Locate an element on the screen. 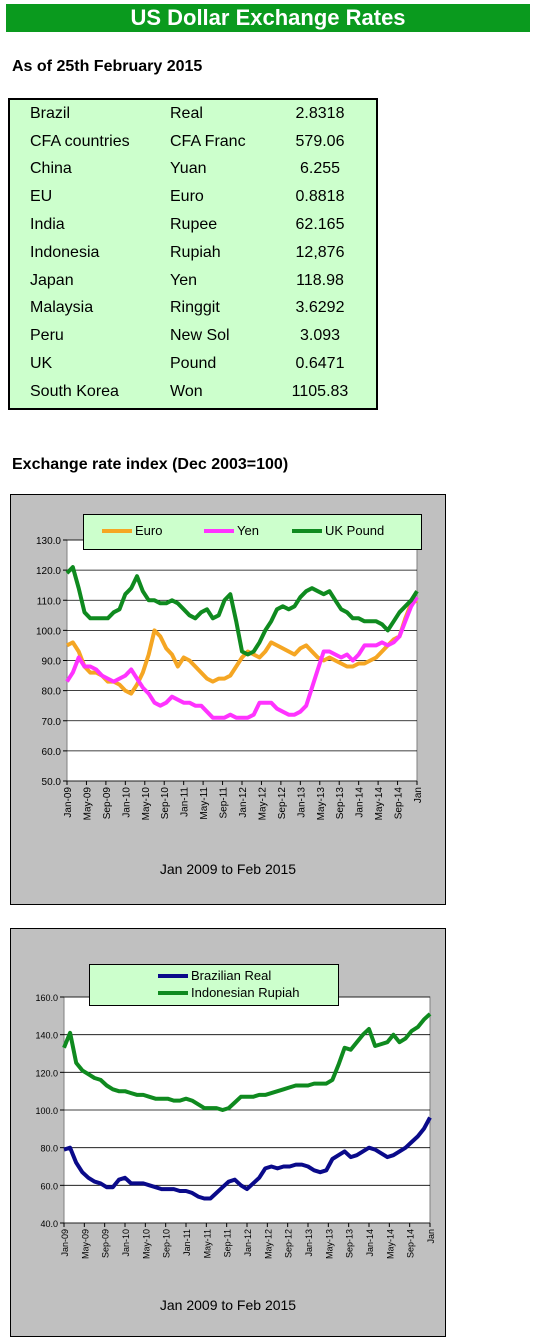 This screenshot has height=1341, width=538. table-row: Brazil Real 2.8318 is located at coordinates (197, 114).